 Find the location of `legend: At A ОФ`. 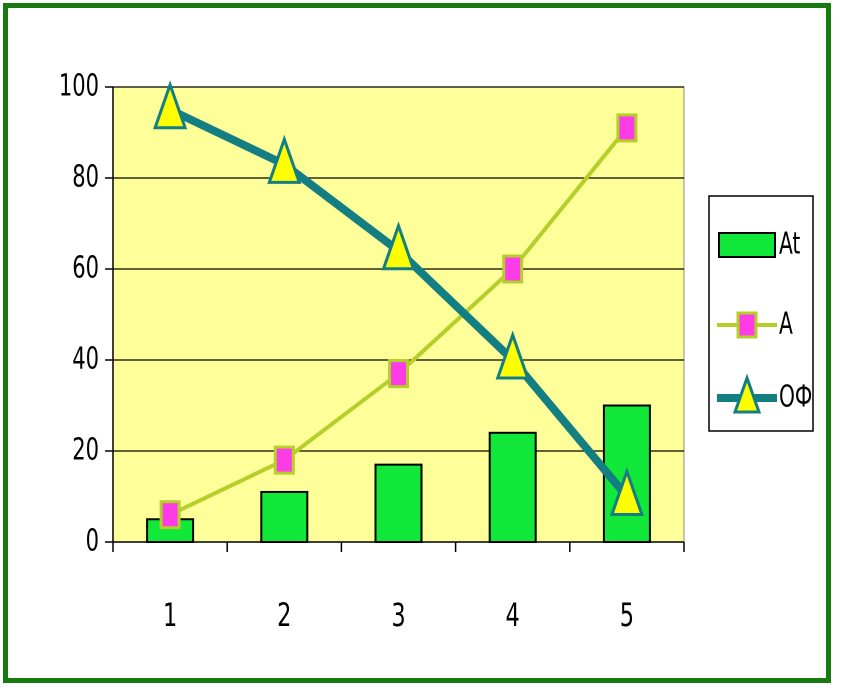

legend: At A ОФ is located at coordinates (761, 313).